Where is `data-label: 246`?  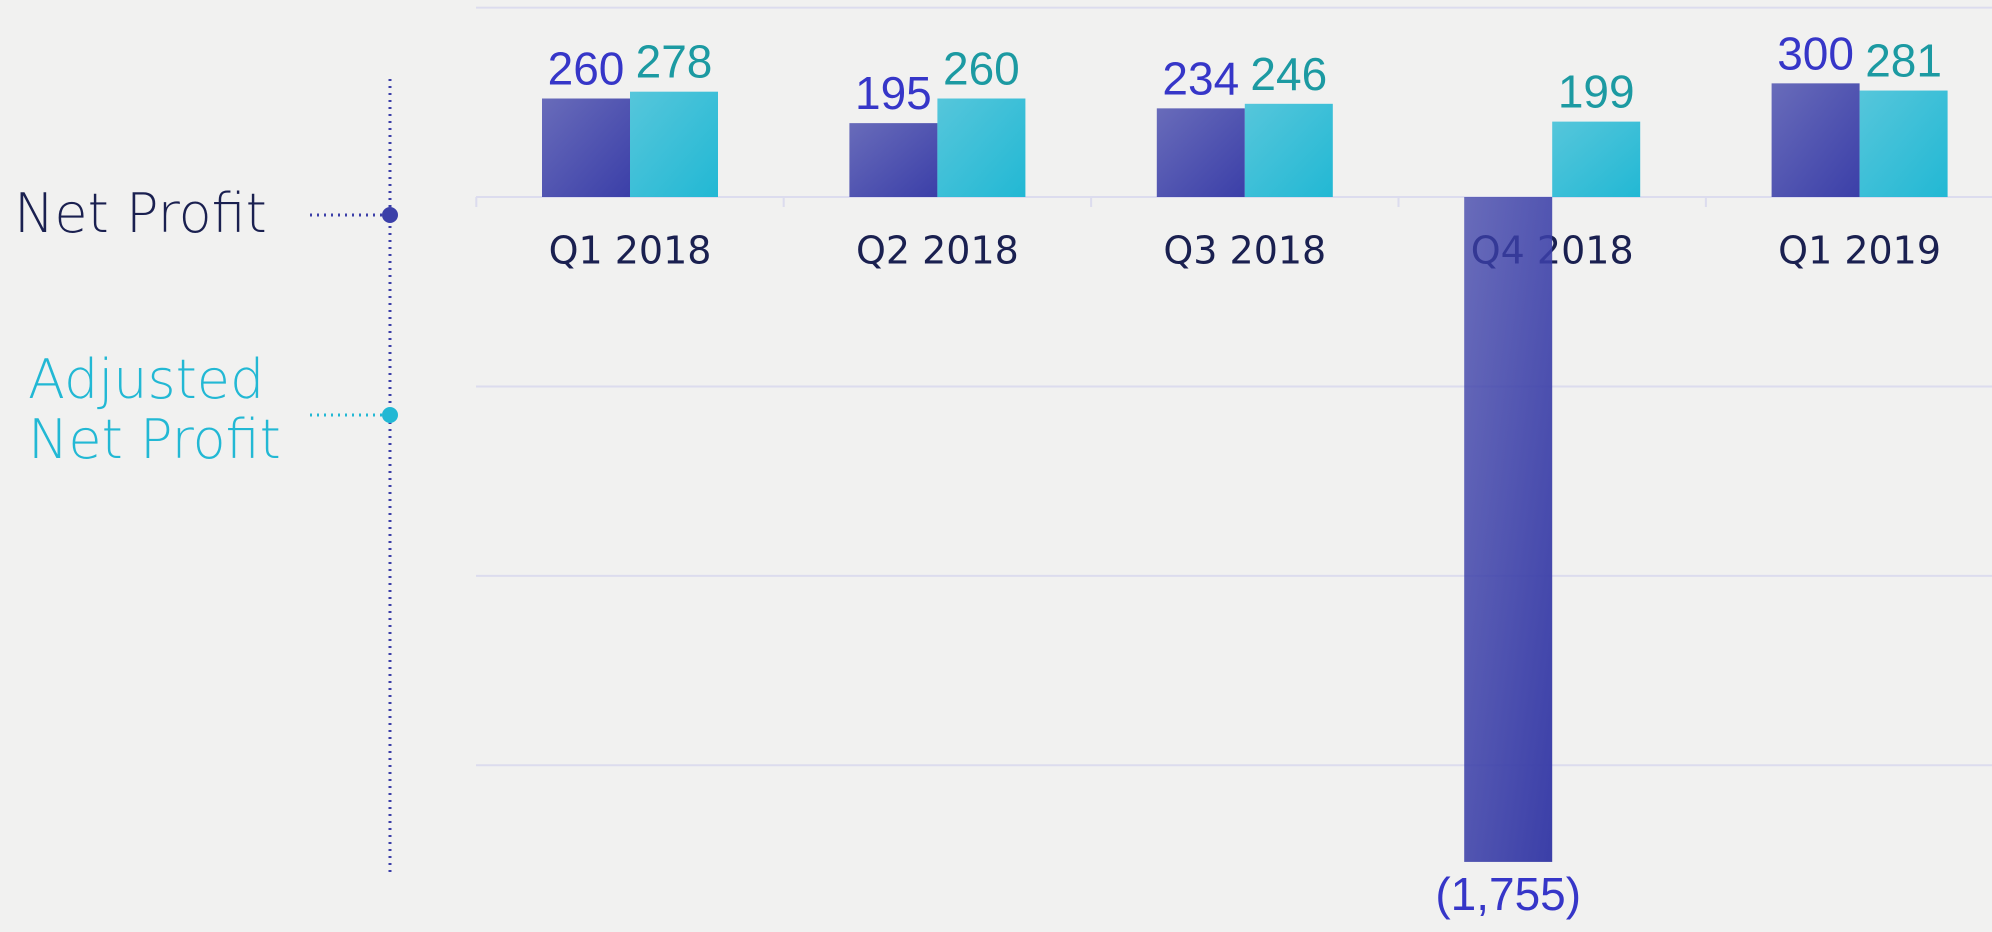
data-label: 246 is located at coordinates (1288, 74).